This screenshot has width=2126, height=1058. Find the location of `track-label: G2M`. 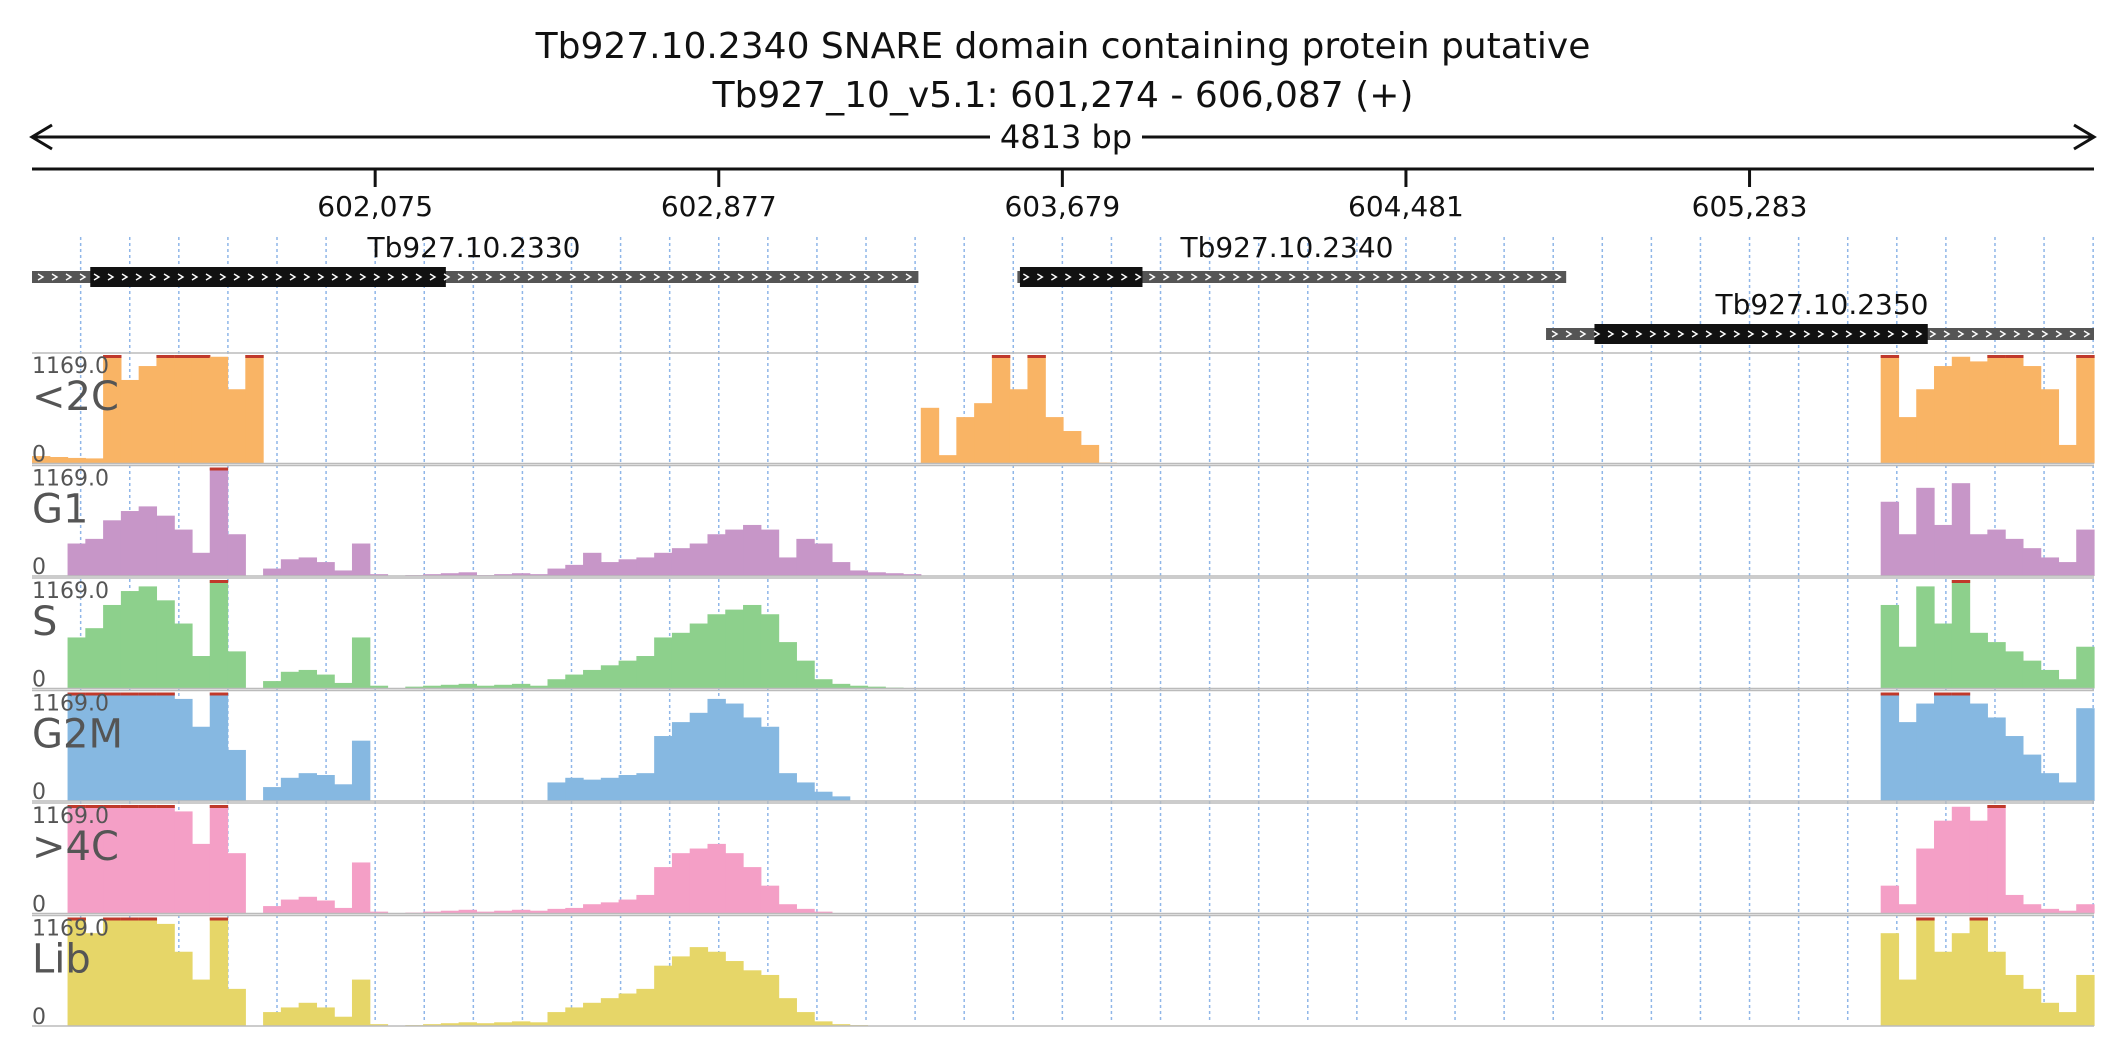

track-label: G2M is located at coordinates (77, 735).